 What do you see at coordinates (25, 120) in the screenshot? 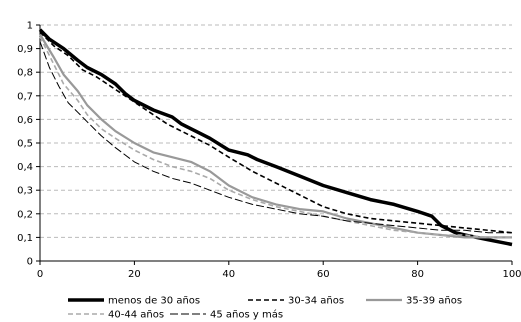
I see `y-tick-label: 0,6` at bounding box center [25, 120].